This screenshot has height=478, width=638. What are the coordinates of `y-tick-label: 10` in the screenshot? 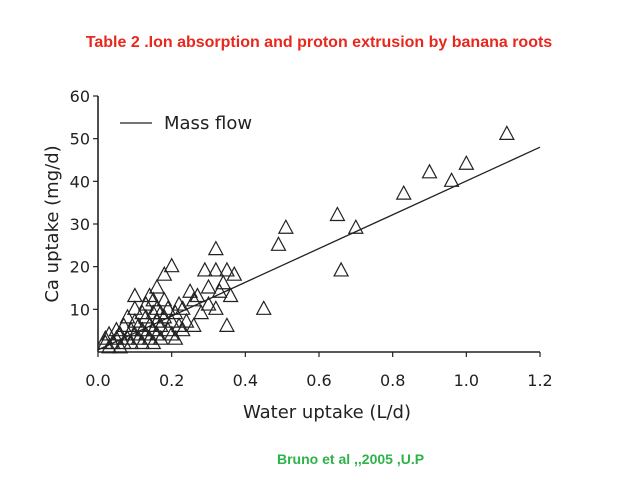 It's located at (80, 309).